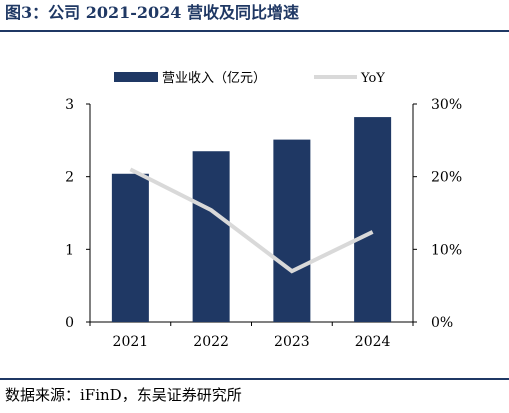 Image resolution: width=509 pixels, height=413 pixels. I want to click on y-left-tick-label: 2, so click(69, 178).